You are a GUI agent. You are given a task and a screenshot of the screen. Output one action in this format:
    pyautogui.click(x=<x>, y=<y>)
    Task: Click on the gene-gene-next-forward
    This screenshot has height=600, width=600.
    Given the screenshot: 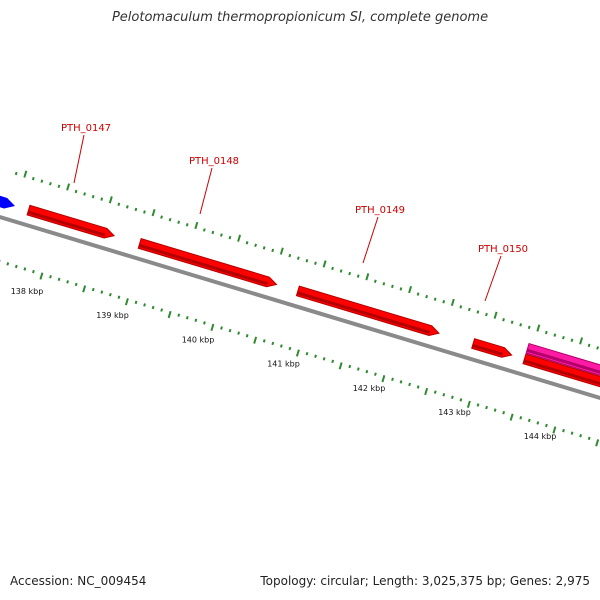 What is the action you would take?
    pyautogui.click(x=561, y=374)
    